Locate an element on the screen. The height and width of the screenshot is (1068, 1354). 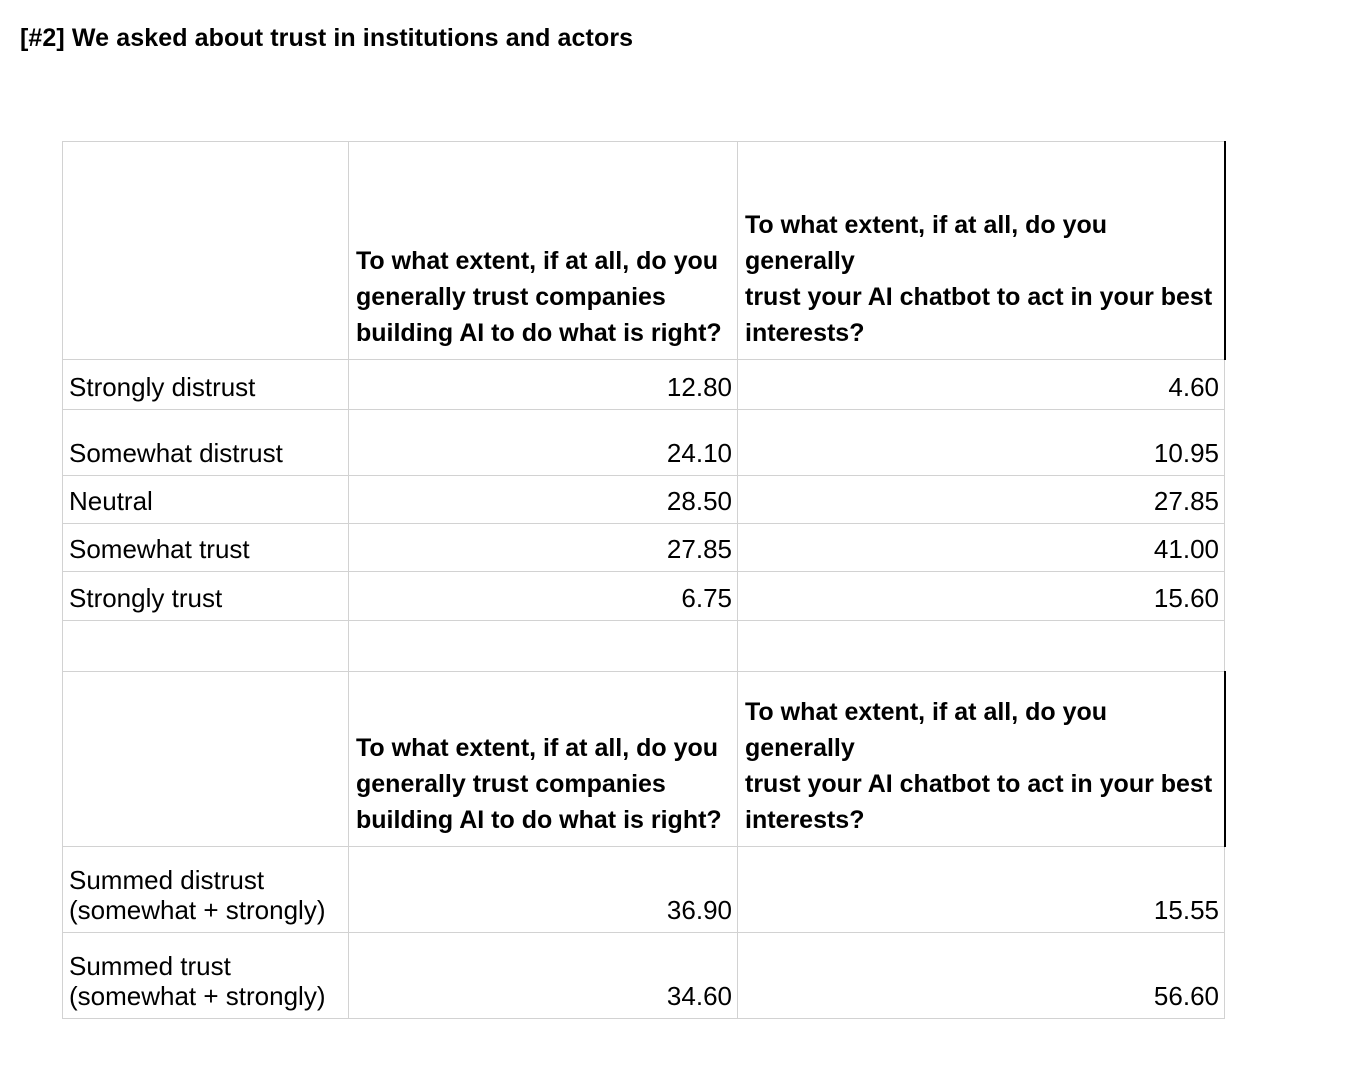
table-row-strongly-distrust: Strongly distrust 12.80 4.60 is located at coordinates (643, 384).